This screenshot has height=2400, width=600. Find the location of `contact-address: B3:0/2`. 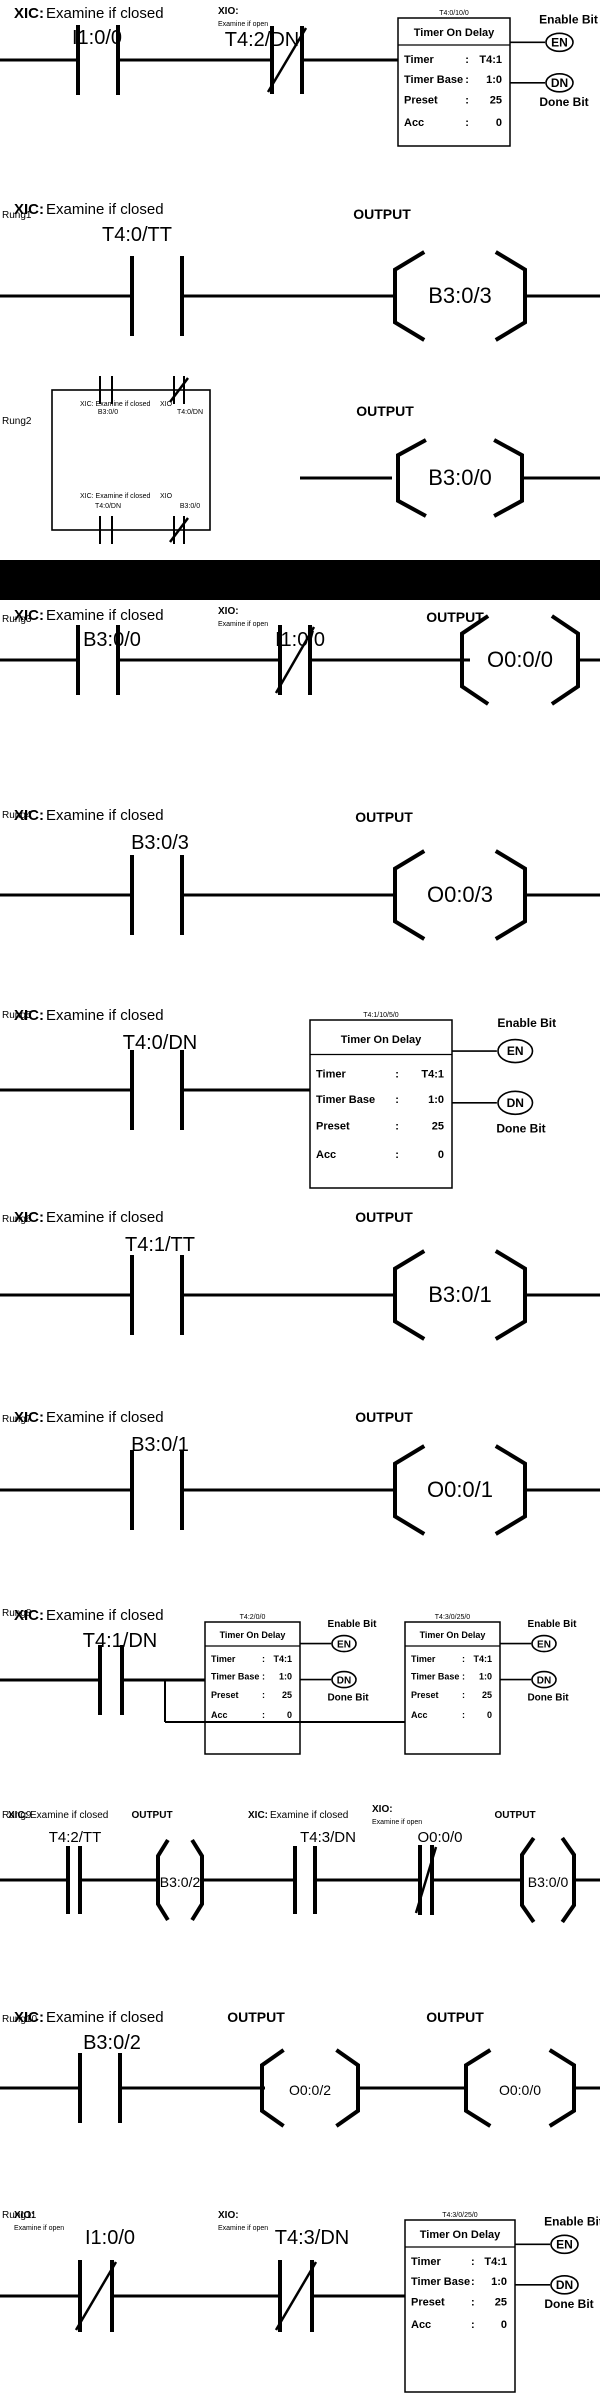

contact-address: B3:0/2 is located at coordinates (112, 2043).